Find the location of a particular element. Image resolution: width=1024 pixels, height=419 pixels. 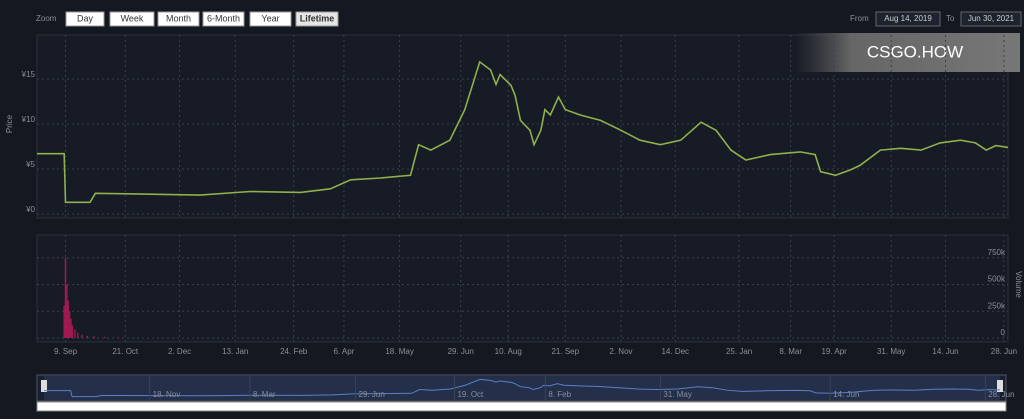

zoom-button-label: Lifetime is located at coordinates (317, 18).